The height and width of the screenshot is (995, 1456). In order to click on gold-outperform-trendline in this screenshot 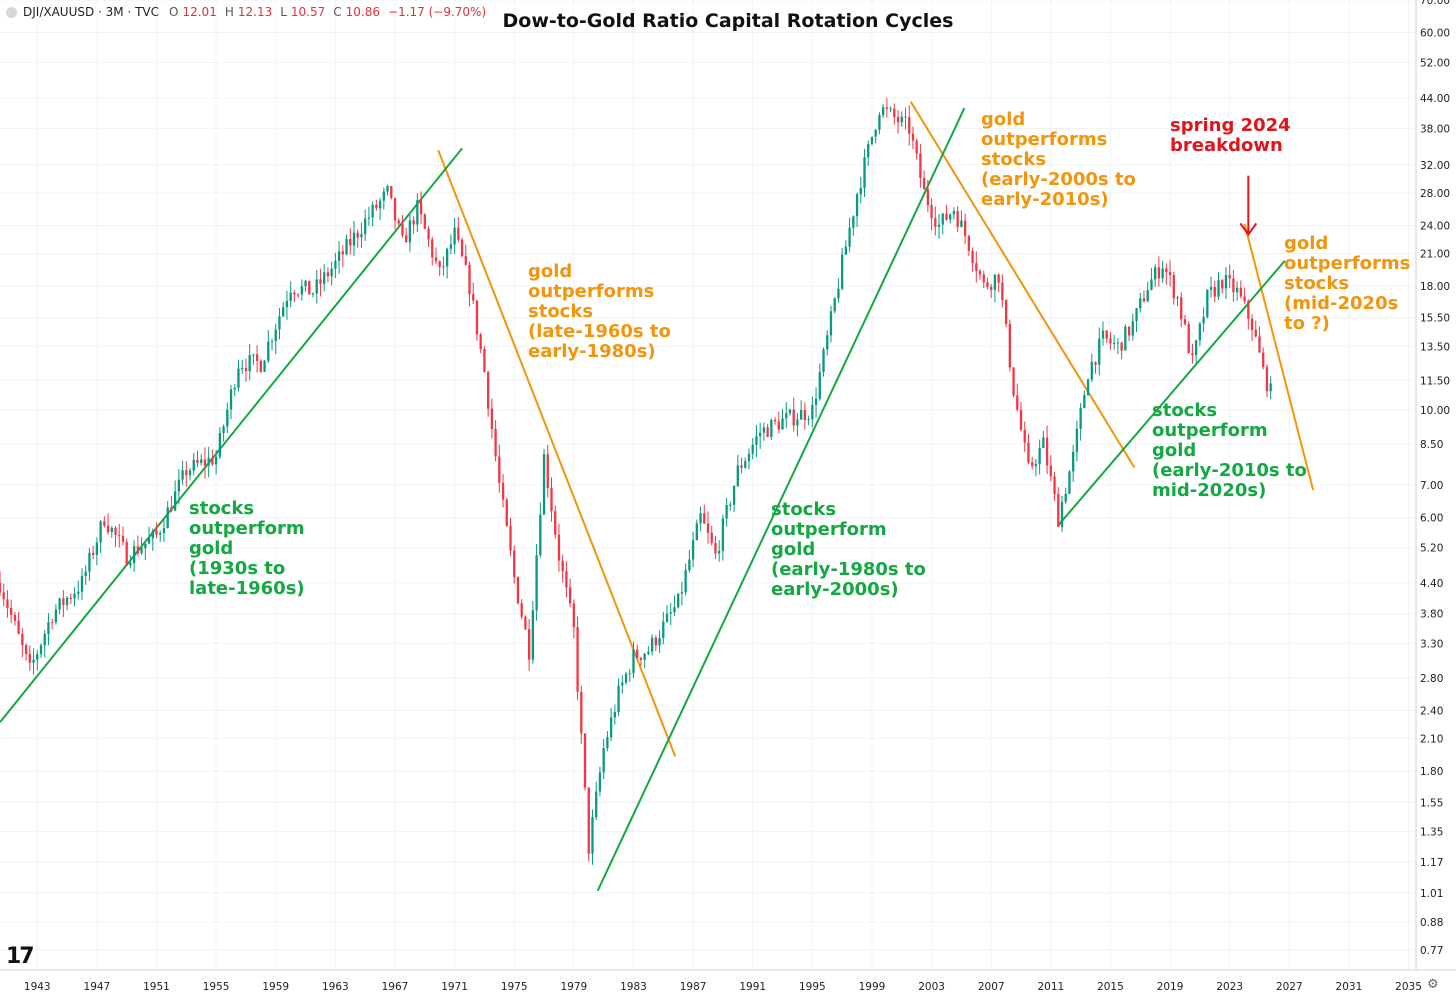, I will do `click(1022, 284)`.